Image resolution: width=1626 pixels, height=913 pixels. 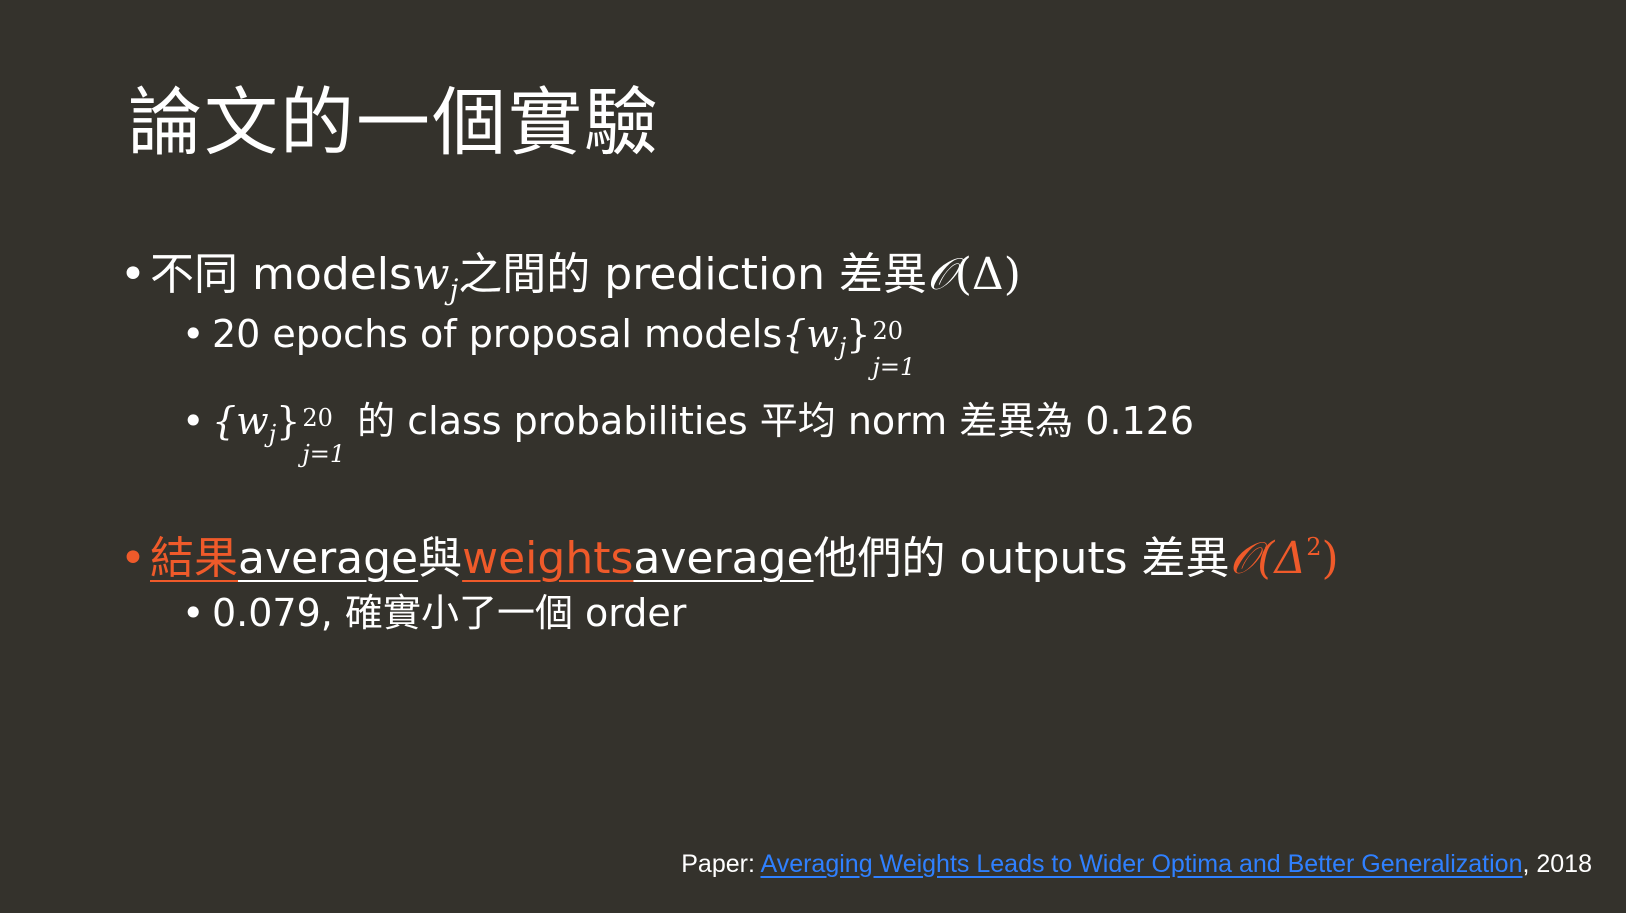 What do you see at coordinates (1330, 558) in the screenshot?
I see `math-close-paren: )` at bounding box center [1330, 558].